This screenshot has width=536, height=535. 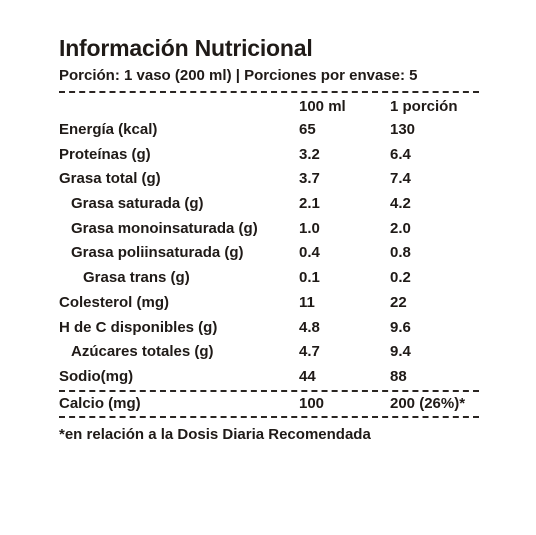 I want to click on nutrient-row-energy: Energía (kcal) 65 130, so click(x=269, y=130).